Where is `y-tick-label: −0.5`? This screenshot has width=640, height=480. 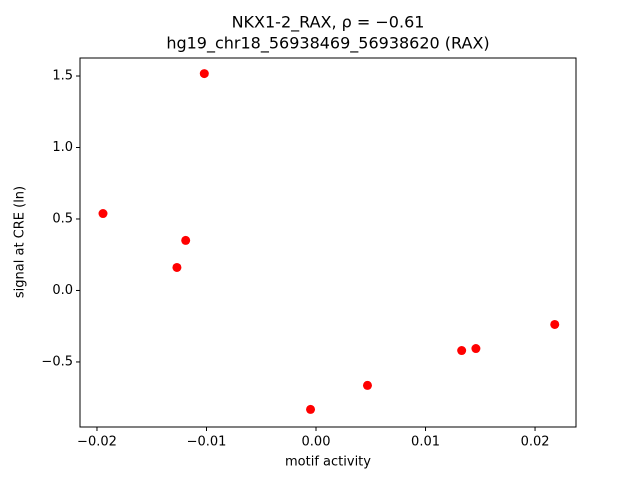 y-tick-label: −0.5 is located at coordinates (57, 361).